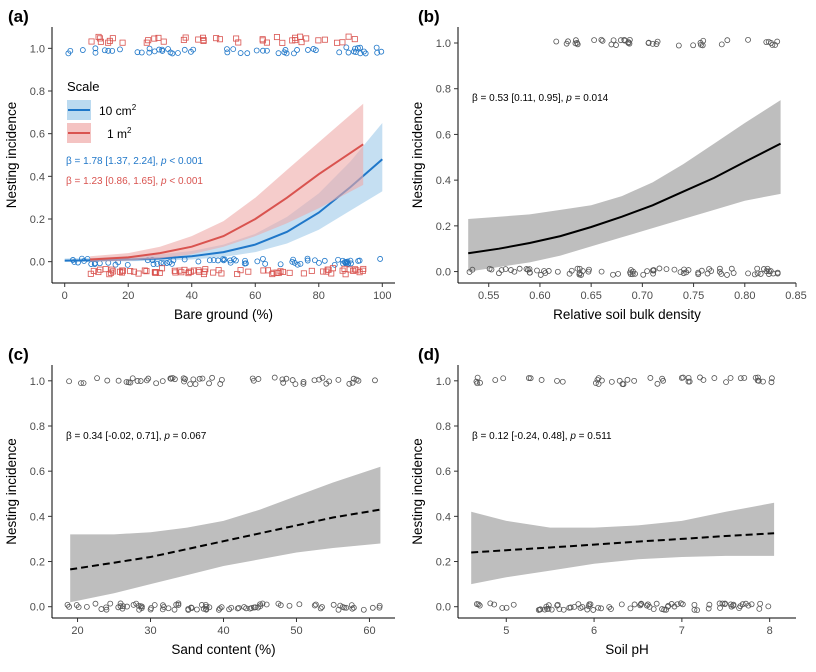 The width and height of the screenshot is (816, 672). Describe the element at coordinates (119, 133) in the screenshot. I see `legend-label: 1 m2` at that location.